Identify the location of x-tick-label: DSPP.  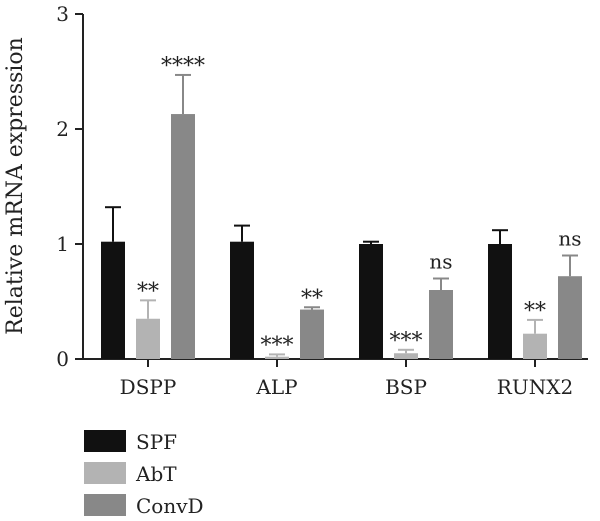
(148, 387).